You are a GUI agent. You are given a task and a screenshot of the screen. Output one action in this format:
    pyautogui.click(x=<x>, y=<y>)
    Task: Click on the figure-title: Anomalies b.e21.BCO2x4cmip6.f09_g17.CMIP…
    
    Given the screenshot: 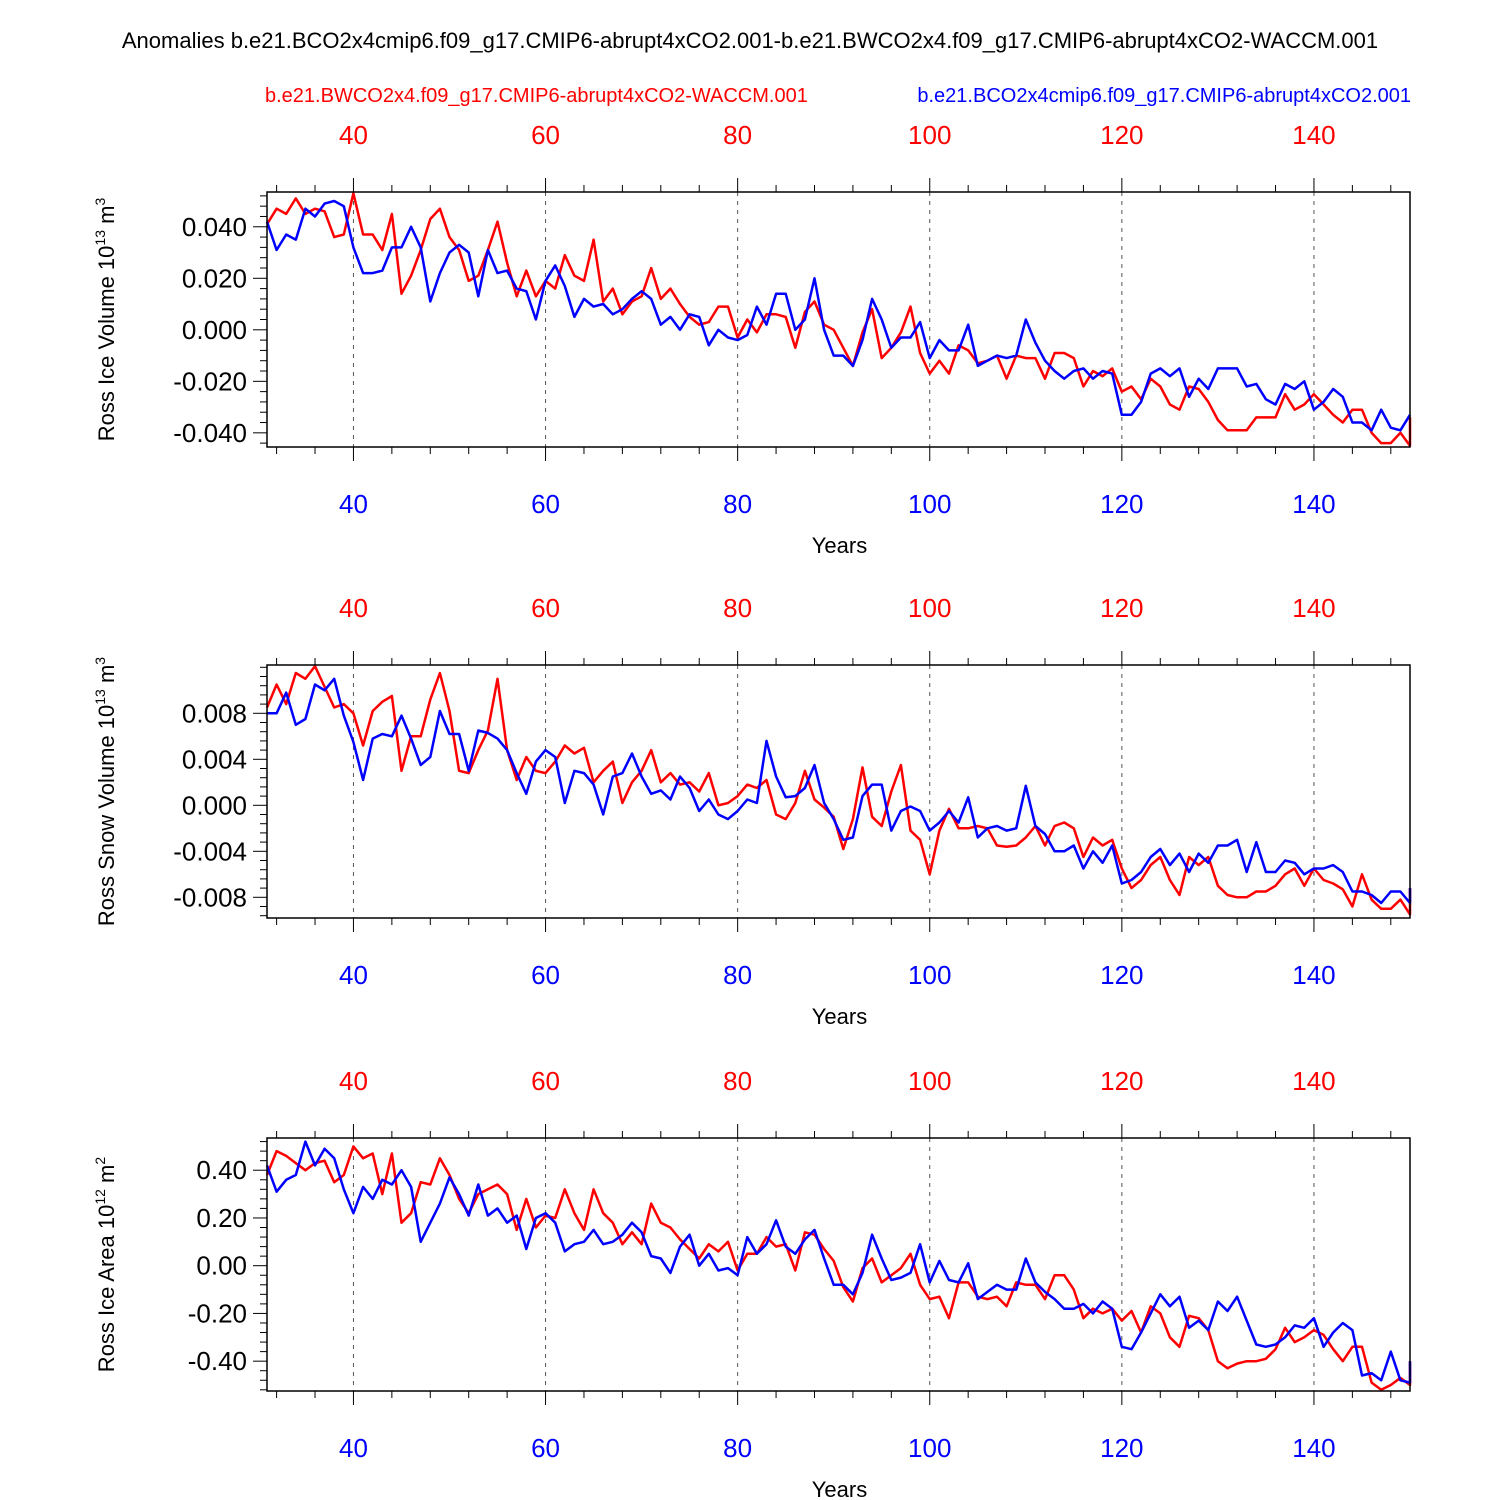 What is the action you would take?
    pyautogui.click(x=750, y=40)
    